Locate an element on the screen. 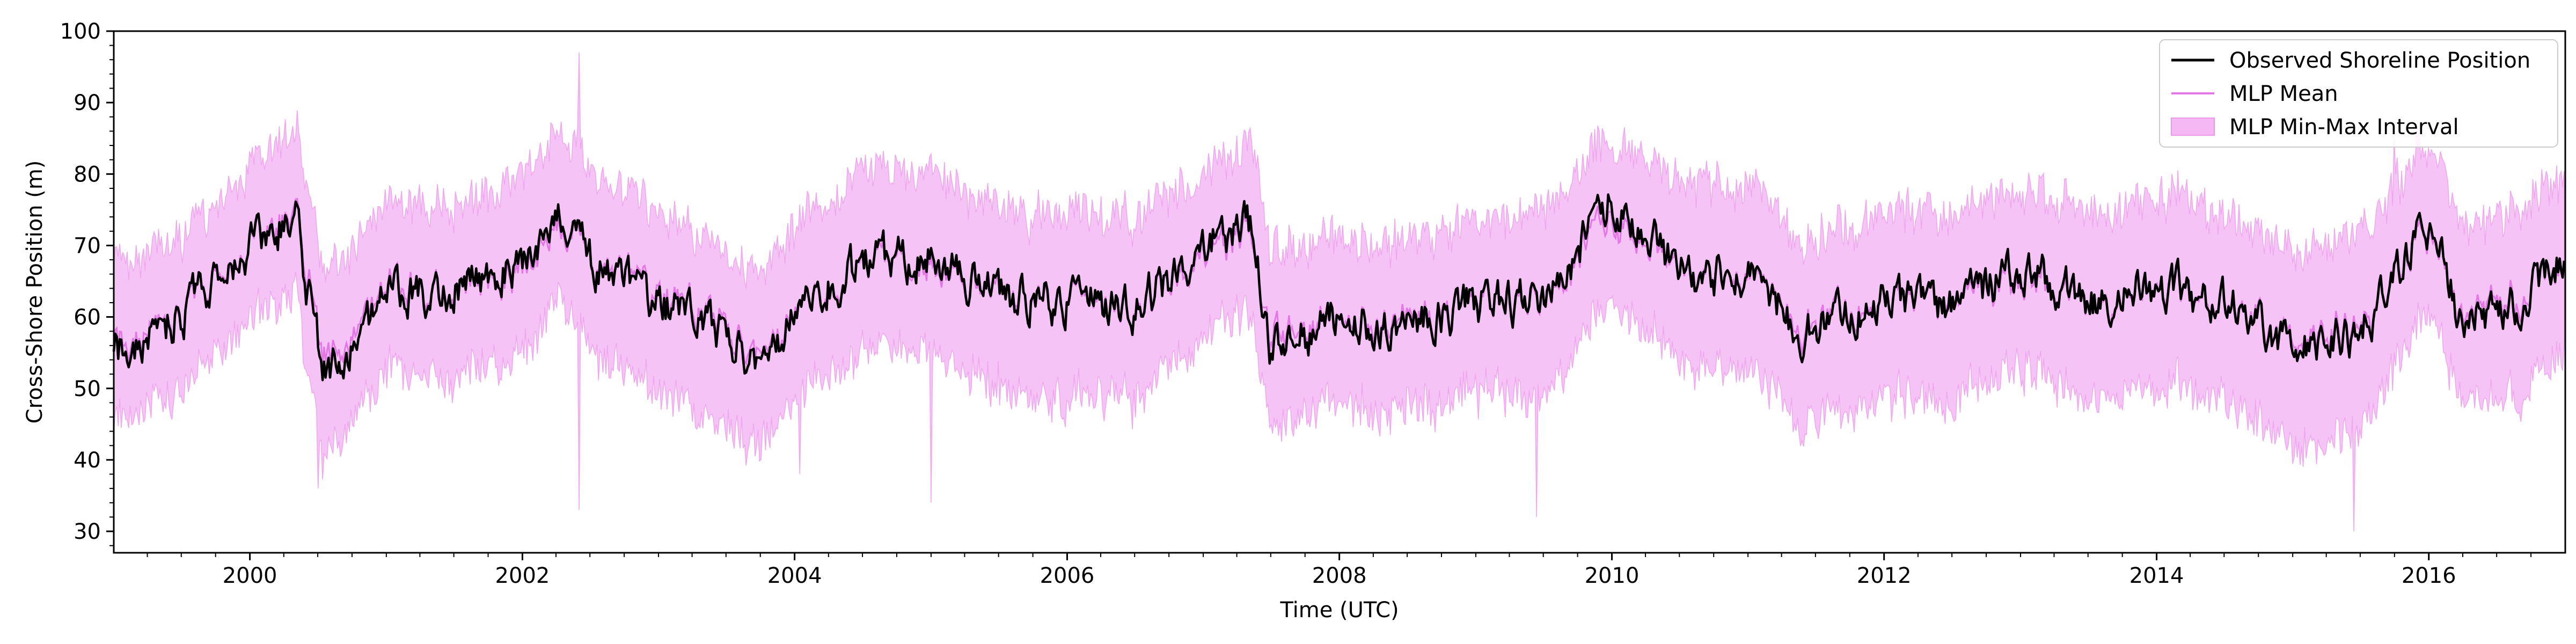  legend-label: Observed Shoreline Position is located at coordinates (2379, 60).